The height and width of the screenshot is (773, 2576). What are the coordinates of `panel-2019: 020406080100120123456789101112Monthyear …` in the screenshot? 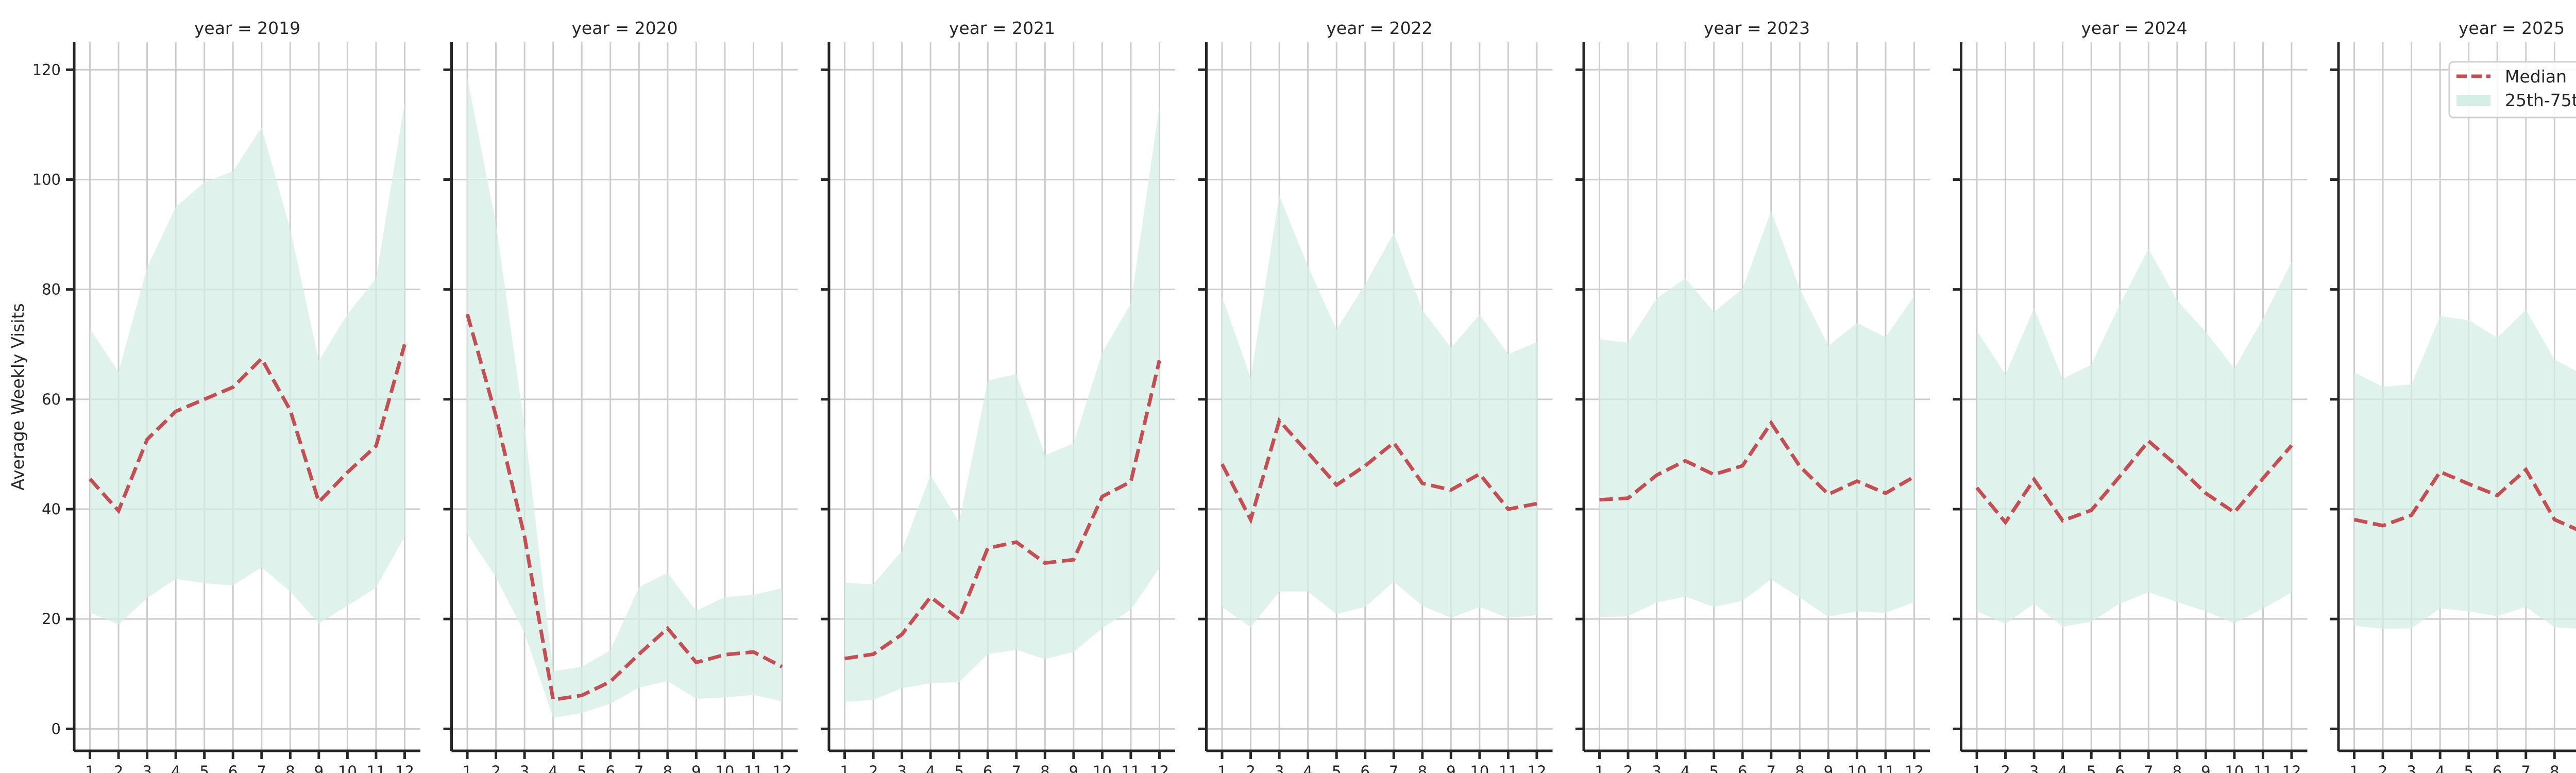 It's located at (226, 395).